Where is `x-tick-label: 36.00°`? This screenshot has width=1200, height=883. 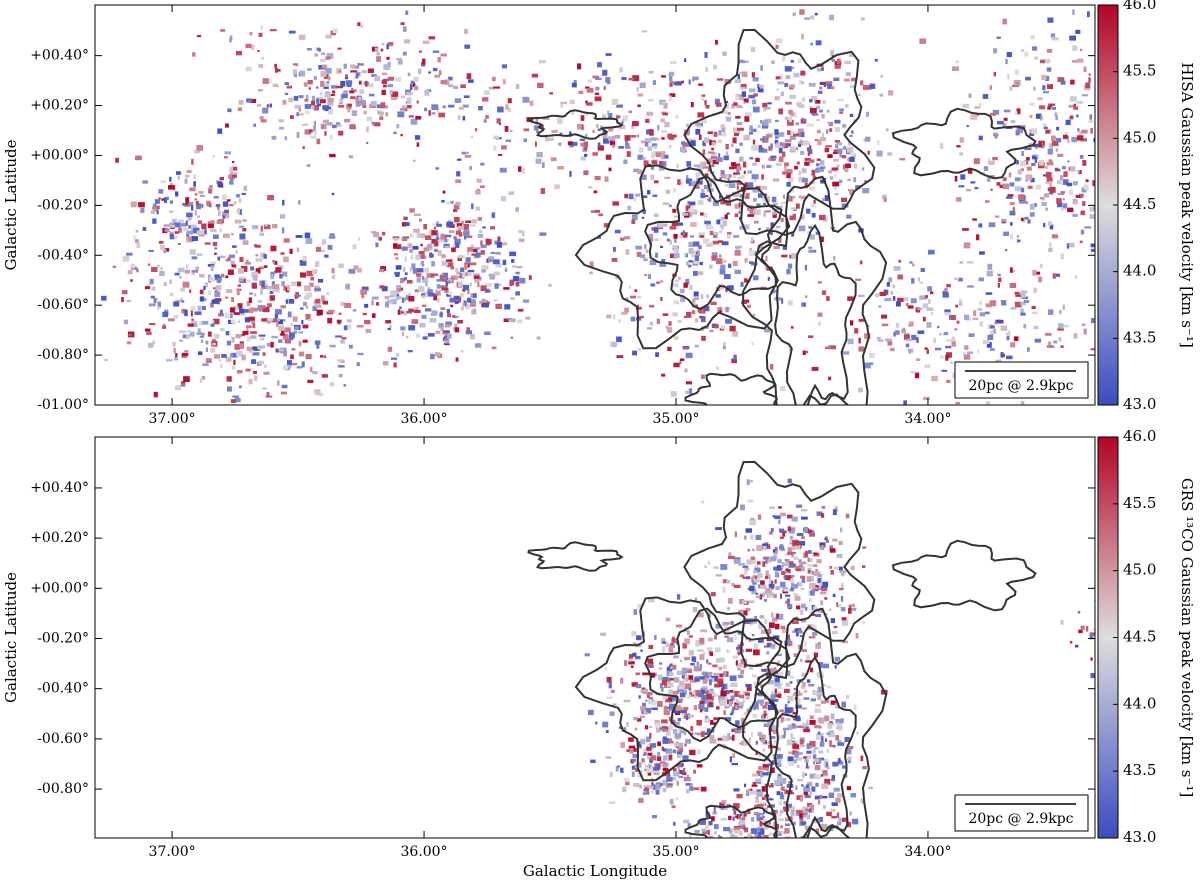 x-tick-label: 36.00° is located at coordinates (424, 852).